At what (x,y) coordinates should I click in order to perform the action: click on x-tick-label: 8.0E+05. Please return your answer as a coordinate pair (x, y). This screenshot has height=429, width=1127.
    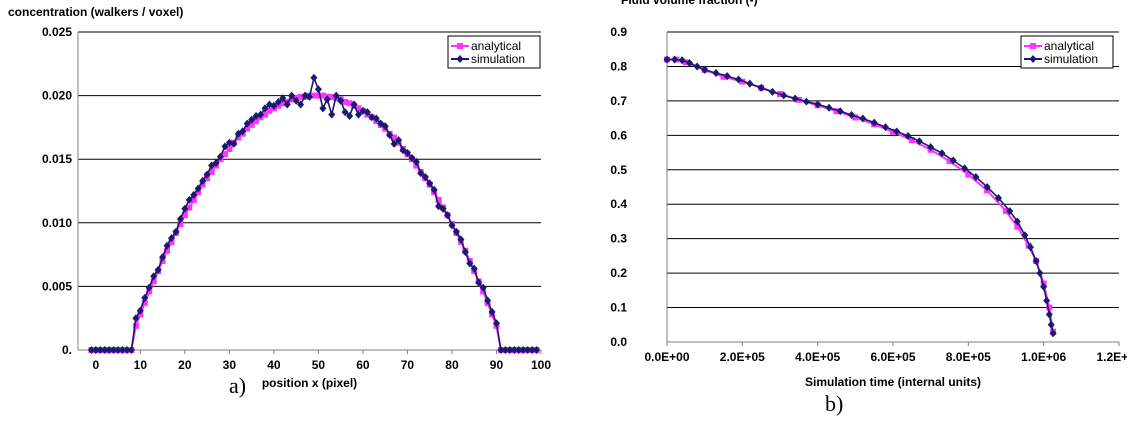
    Looking at the image, I should click on (968, 357).